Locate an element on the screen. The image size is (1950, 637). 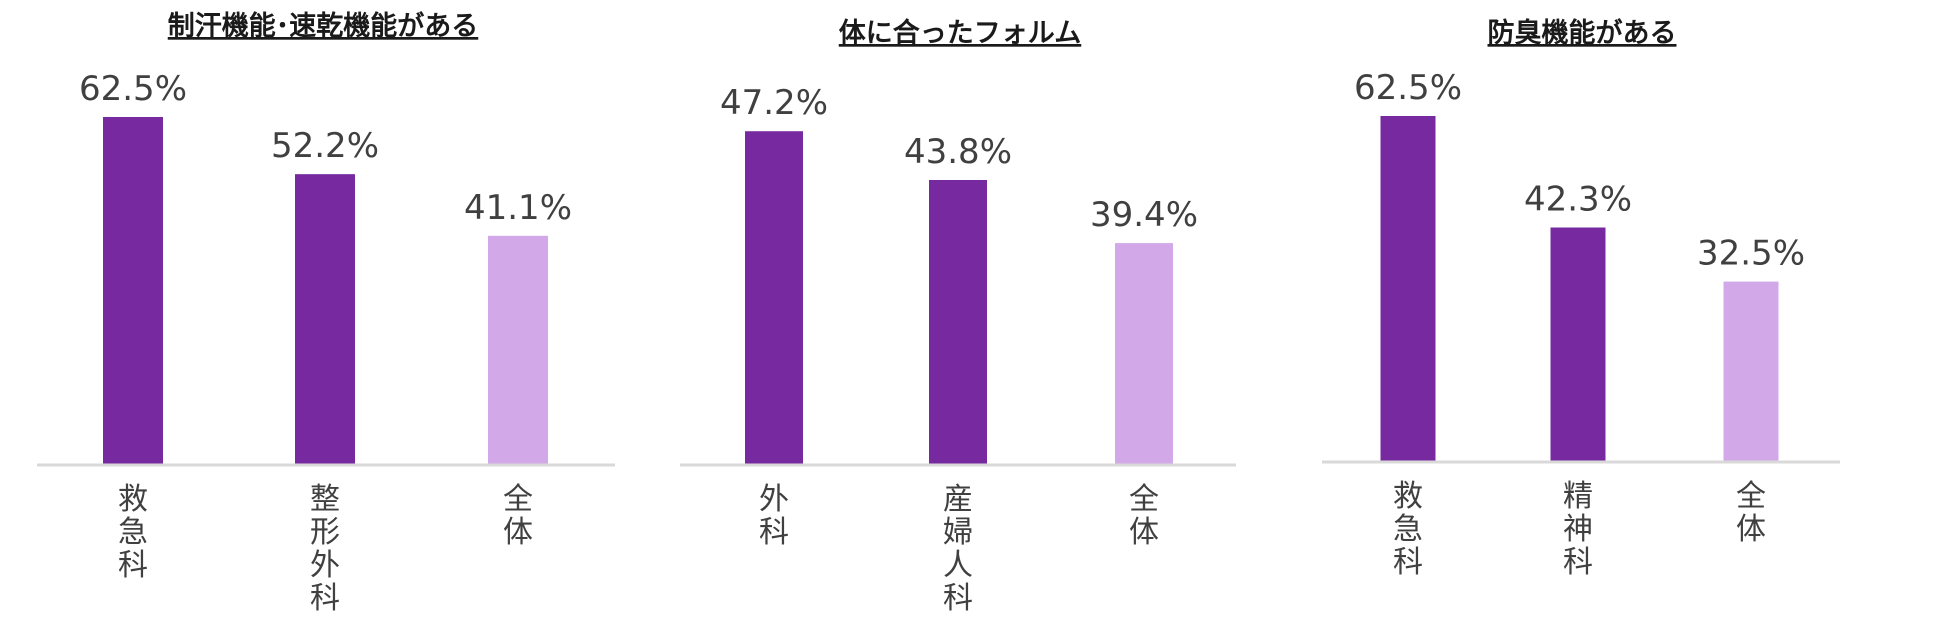
data-label: 47.2% is located at coordinates (774, 103).